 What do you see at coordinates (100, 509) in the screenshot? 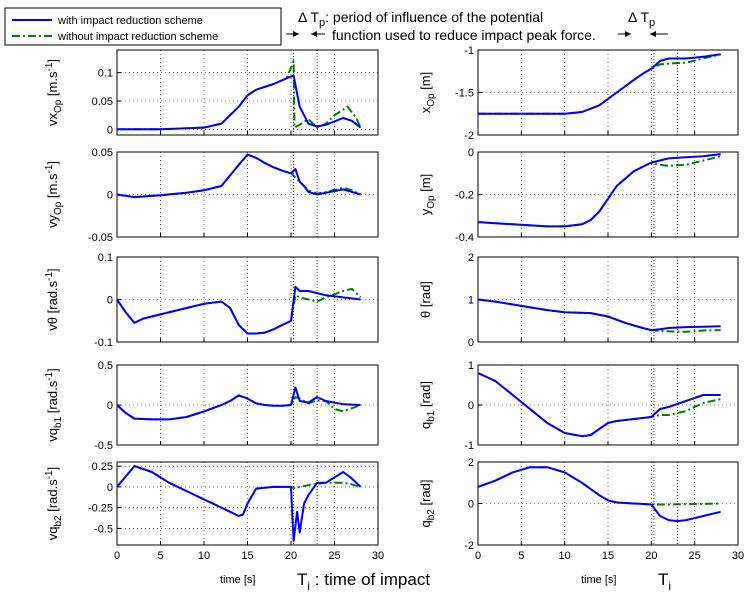
I see `y-tick-label: -0.25` at bounding box center [100, 509].